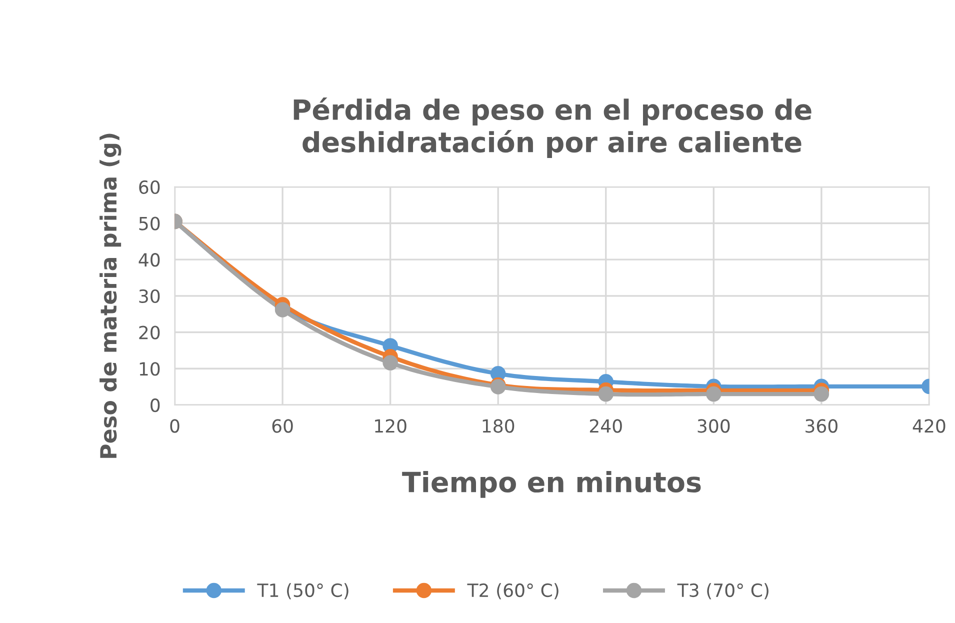 Image resolution: width=955 pixels, height=623 pixels. Describe the element at coordinates (155, 405) in the screenshot. I see `y-tick-label: 0` at that location.